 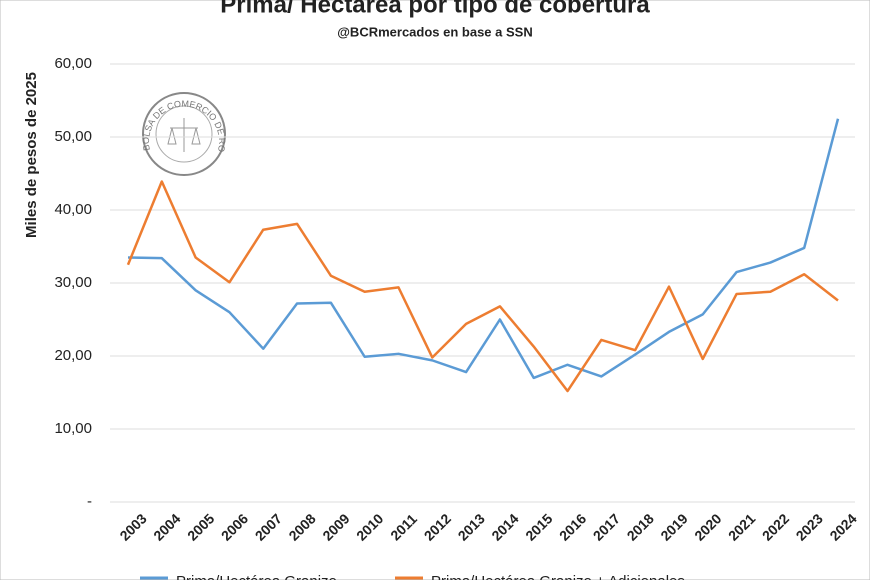 I want to click on logo-inner, so click(x=184, y=134).